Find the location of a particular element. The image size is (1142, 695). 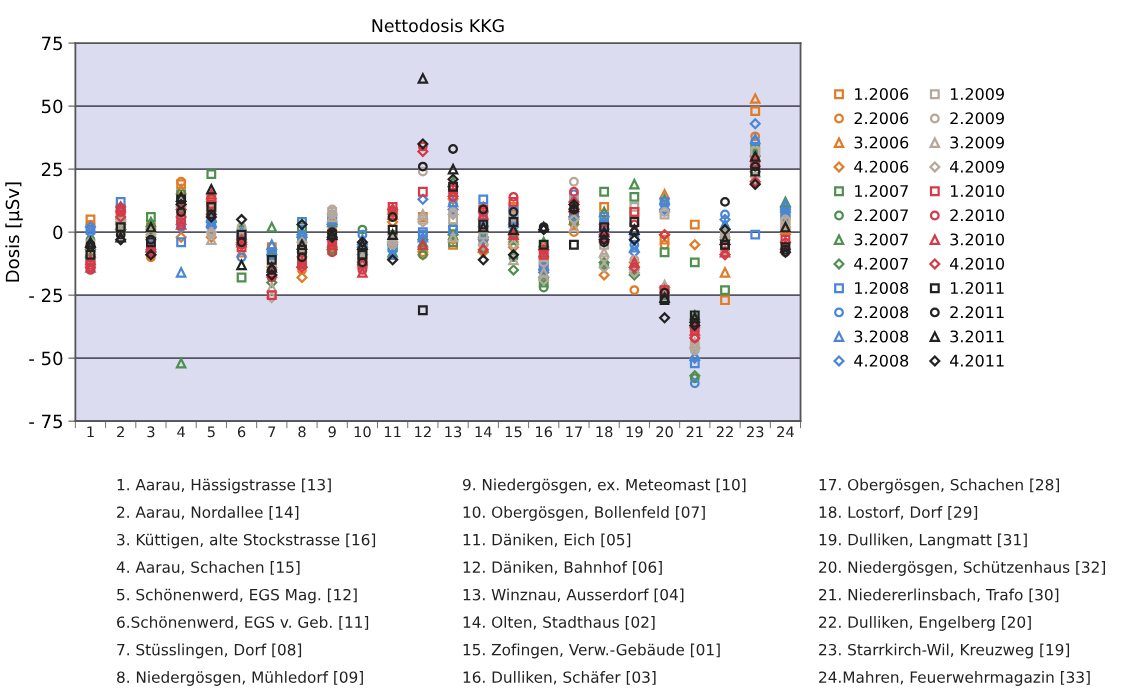

y-tick-label: 75 is located at coordinates (52, 43).